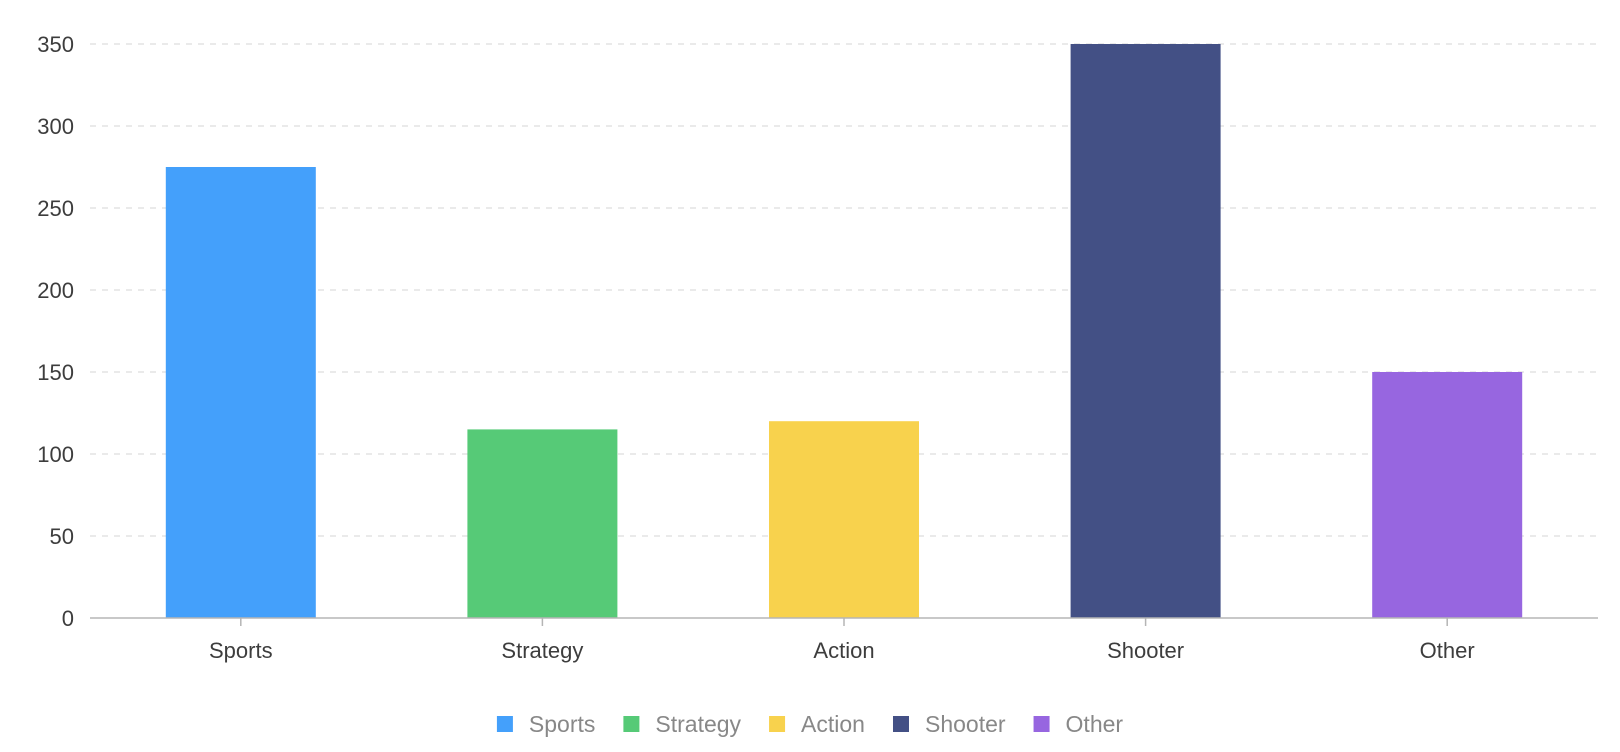 The image size is (1620, 752). What do you see at coordinates (562, 724) in the screenshot?
I see `legend-label: Sports` at bounding box center [562, 724].